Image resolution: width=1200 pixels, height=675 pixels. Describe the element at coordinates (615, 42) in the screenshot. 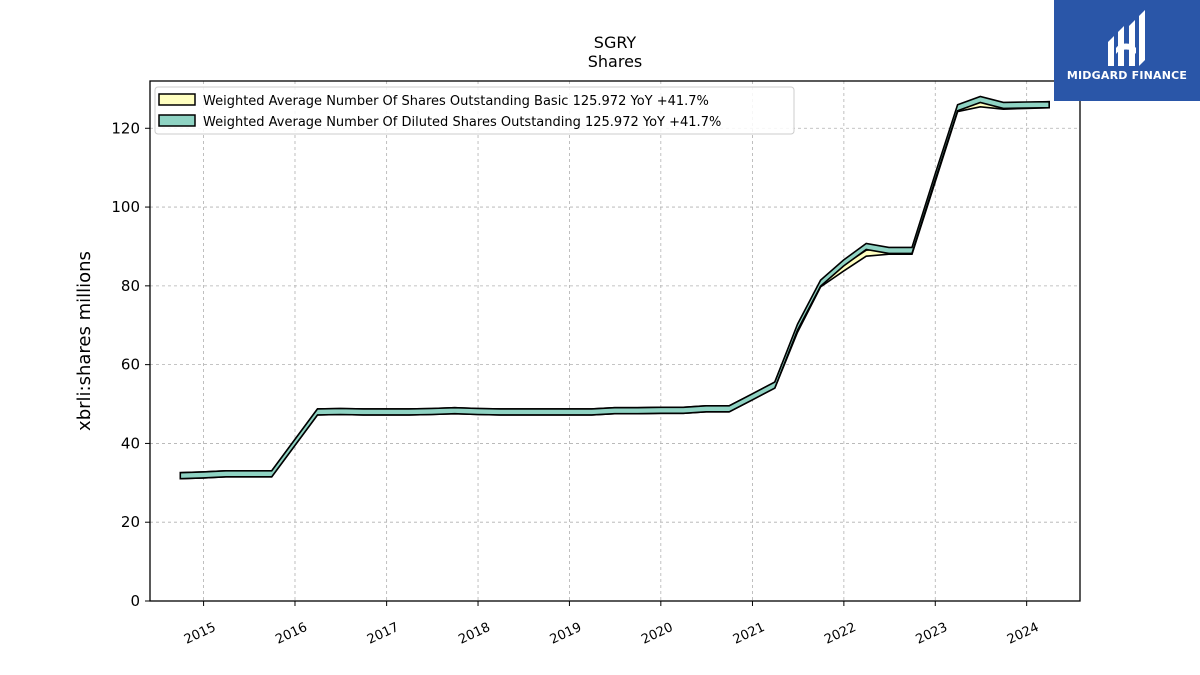

I see `chart-title: SGRY` at that location.